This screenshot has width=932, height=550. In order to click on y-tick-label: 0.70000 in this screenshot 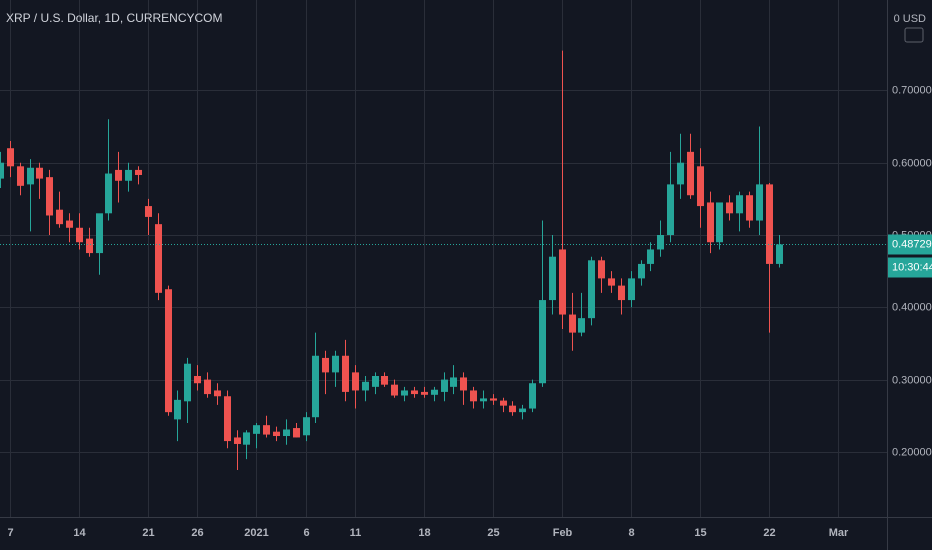, I will do `click(912, 90)`.